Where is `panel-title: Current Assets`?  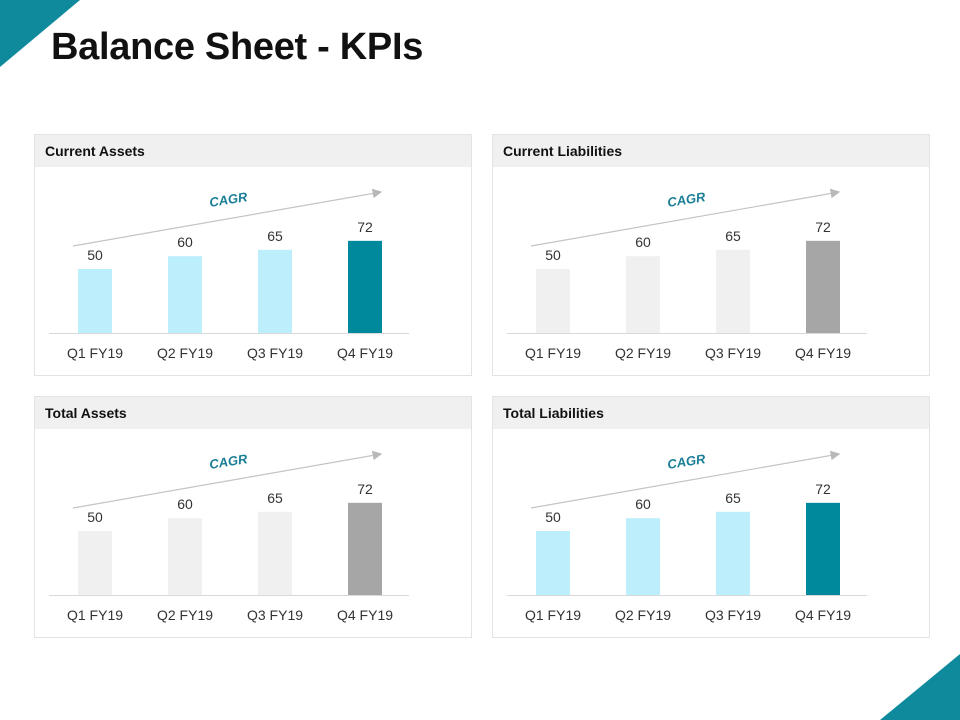
panel-title: Current Assets is located at coordinates (253, 151).